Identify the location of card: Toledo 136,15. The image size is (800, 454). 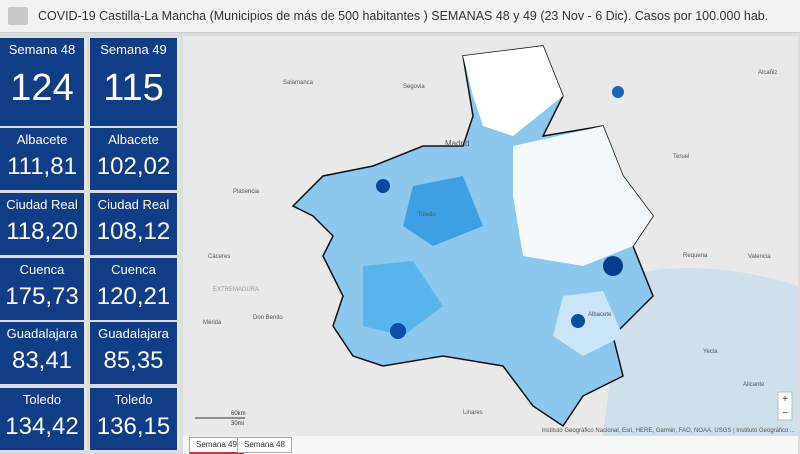
(135, 419).